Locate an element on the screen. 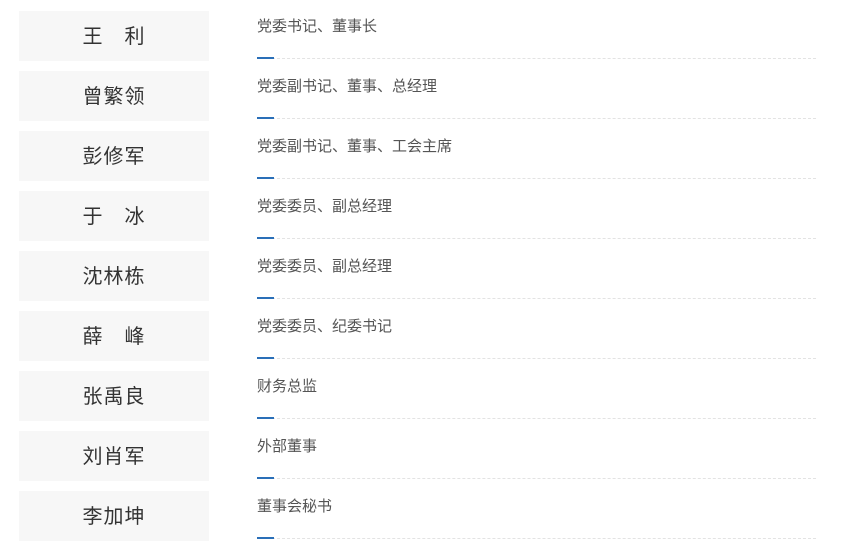 Image resolution: width=844 pixels, height=556 pixels. member-title: 外部董事 is located at coordinates (287, 446).